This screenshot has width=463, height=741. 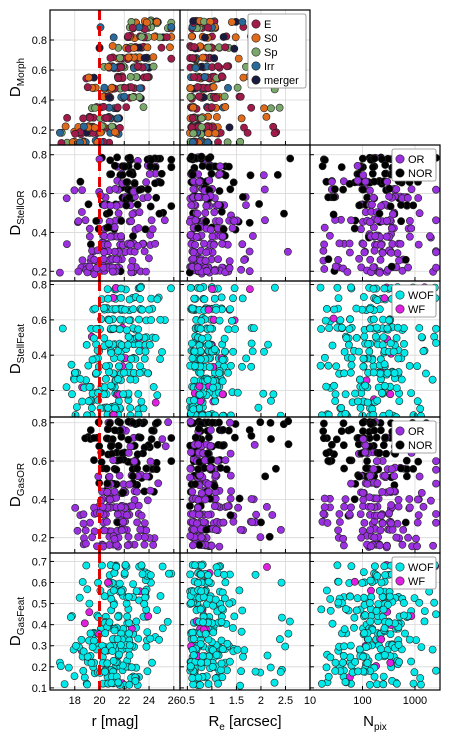 I want to click on y-tick-label: 0.2, so click(x=39, y=392).